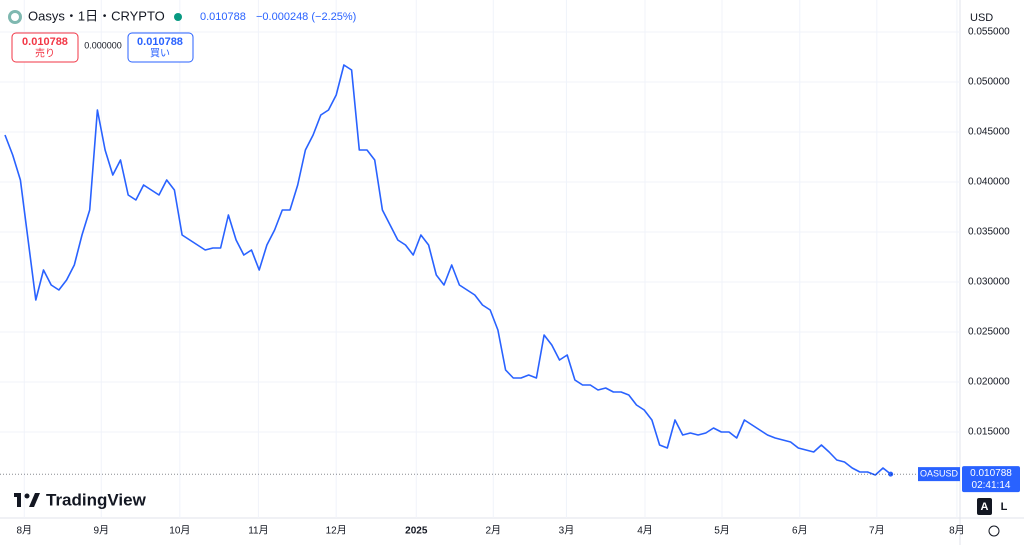 The image size is (1024, 550). Describe the element at coordinates (103, 45) in the screenshot. I see `spread: 0.000000` at that location.